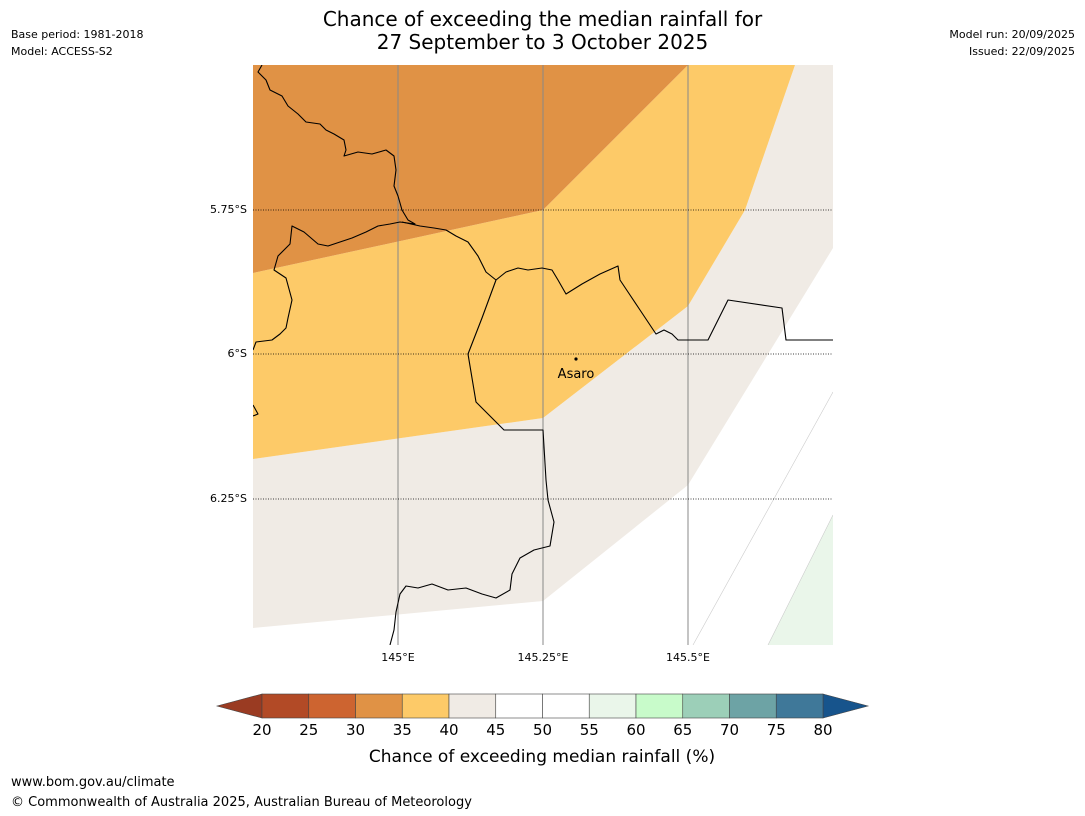  Describe the element at coordinates (448, 730) in the screenshot. I see `colorbar-tick-label: 40` at that location.